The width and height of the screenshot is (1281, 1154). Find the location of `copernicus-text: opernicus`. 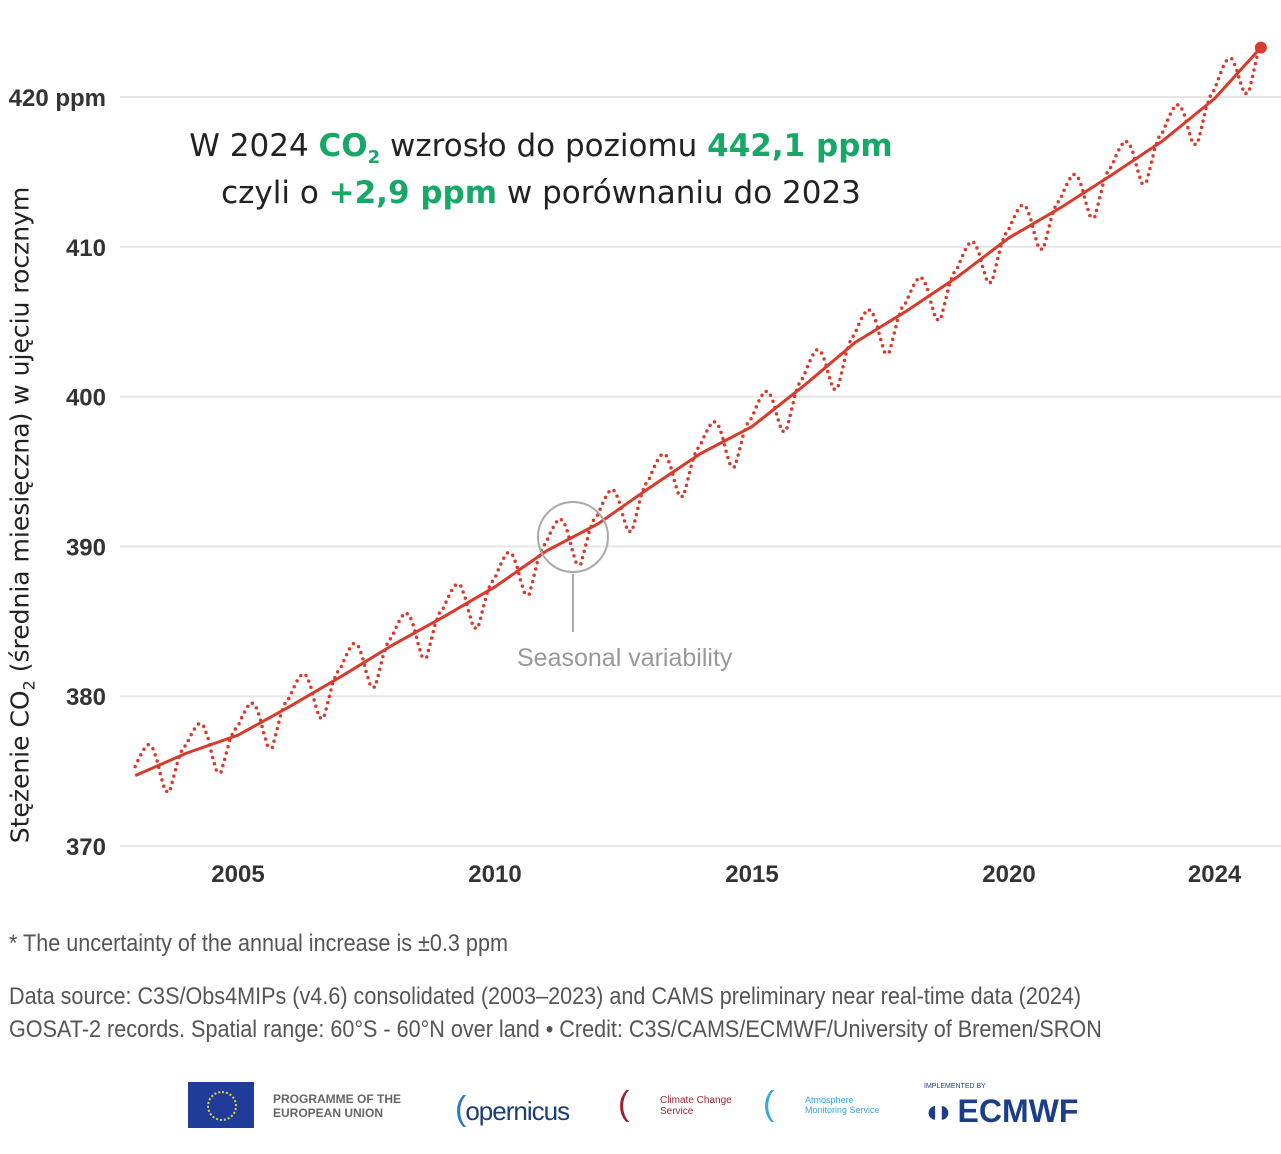

copernicus-text: opernicus is located at coordinates (517, 1111).